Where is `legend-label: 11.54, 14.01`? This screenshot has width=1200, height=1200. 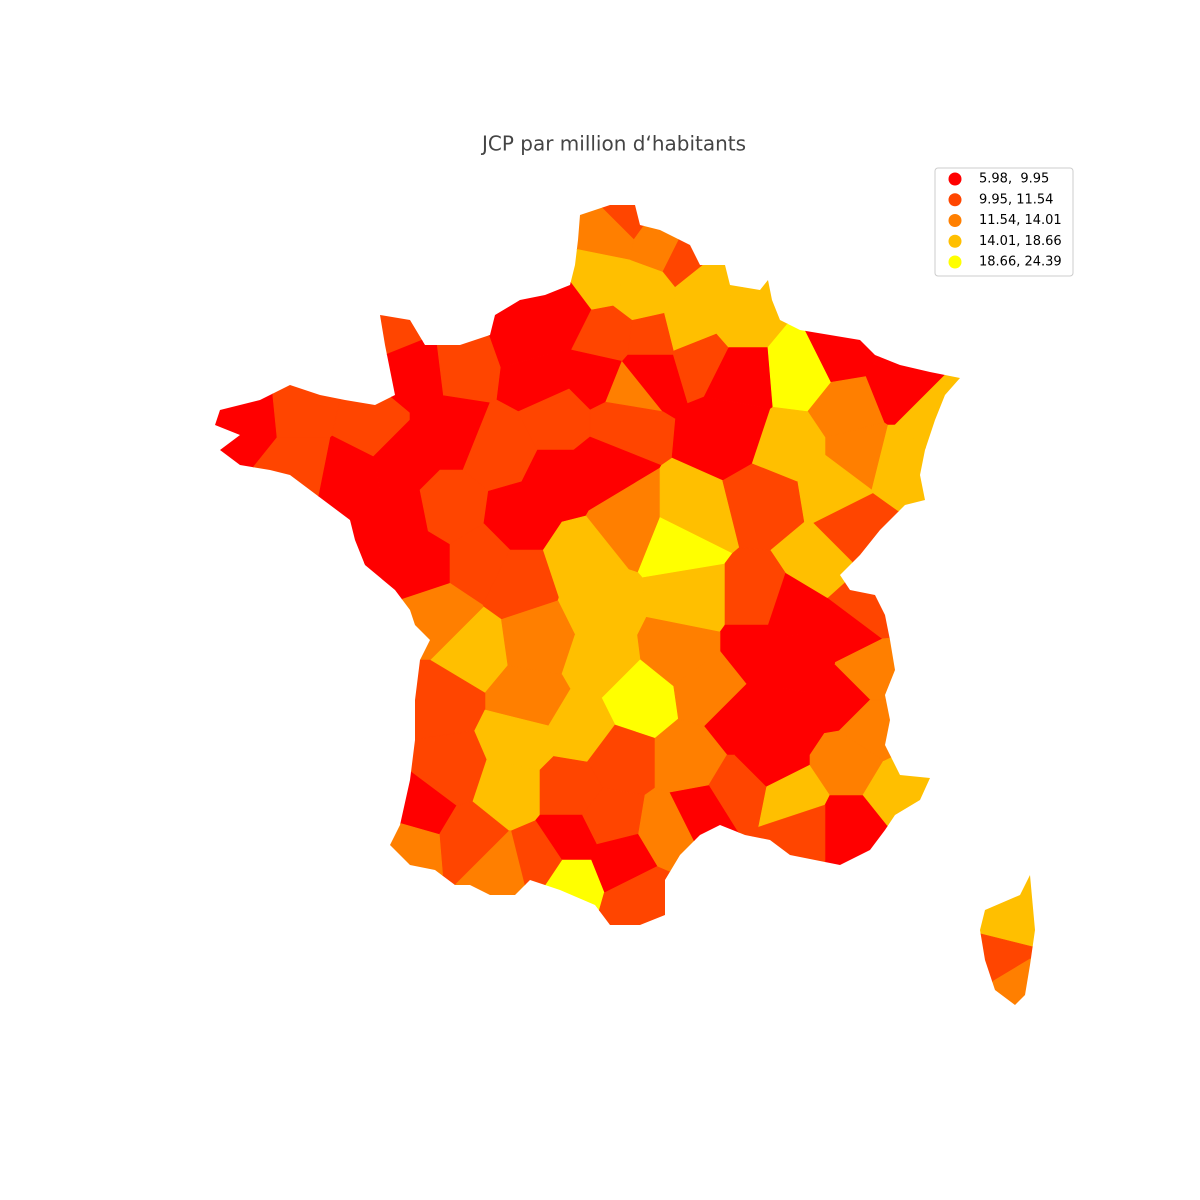
legend-label: 11.54, 14.01 is located at coordinates (1020, 220).